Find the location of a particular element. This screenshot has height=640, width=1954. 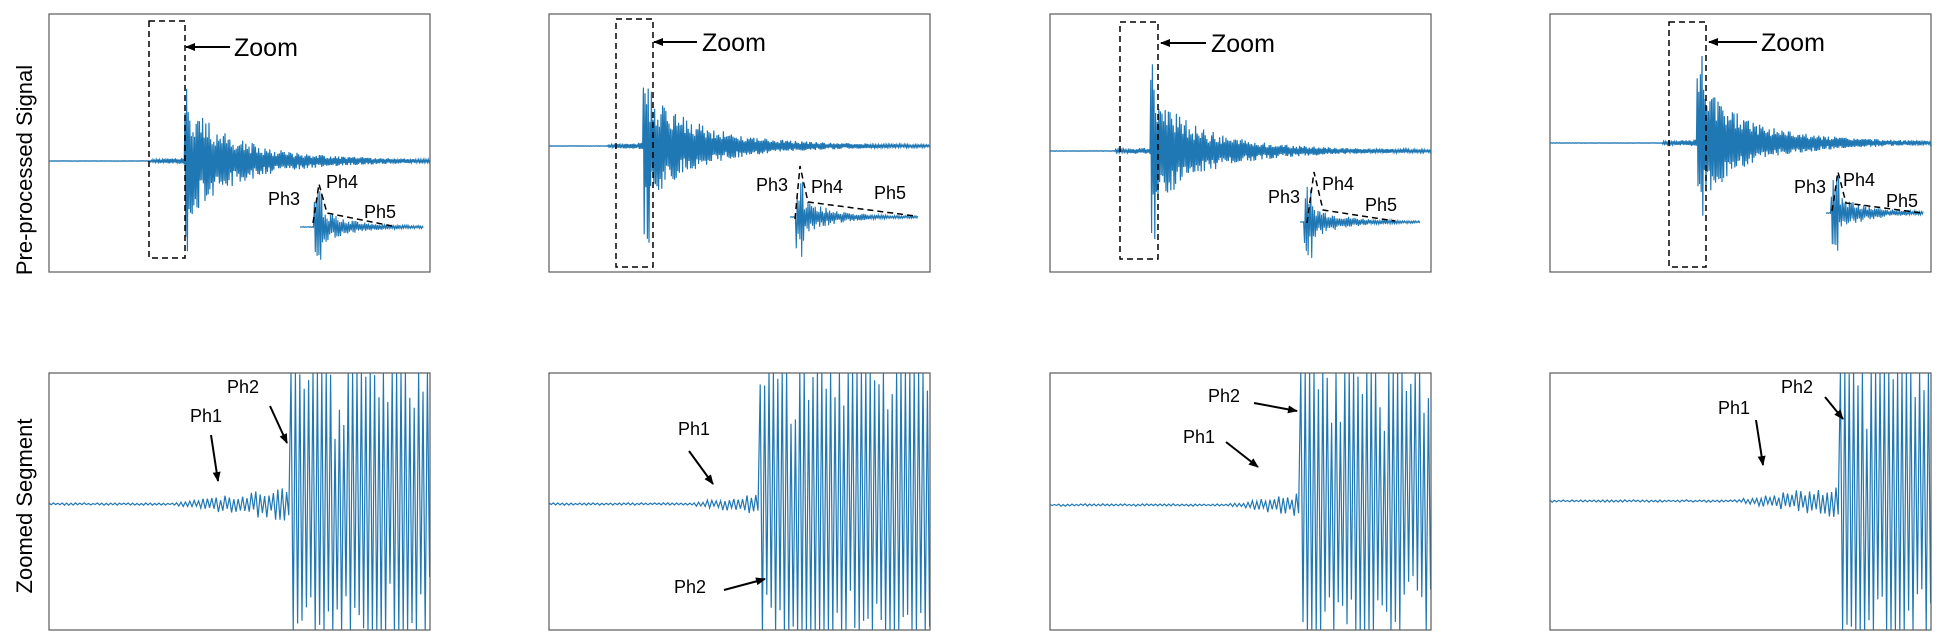

bottom-panel-2: Ph1 Ph2 is located at coordinates (739, 501).